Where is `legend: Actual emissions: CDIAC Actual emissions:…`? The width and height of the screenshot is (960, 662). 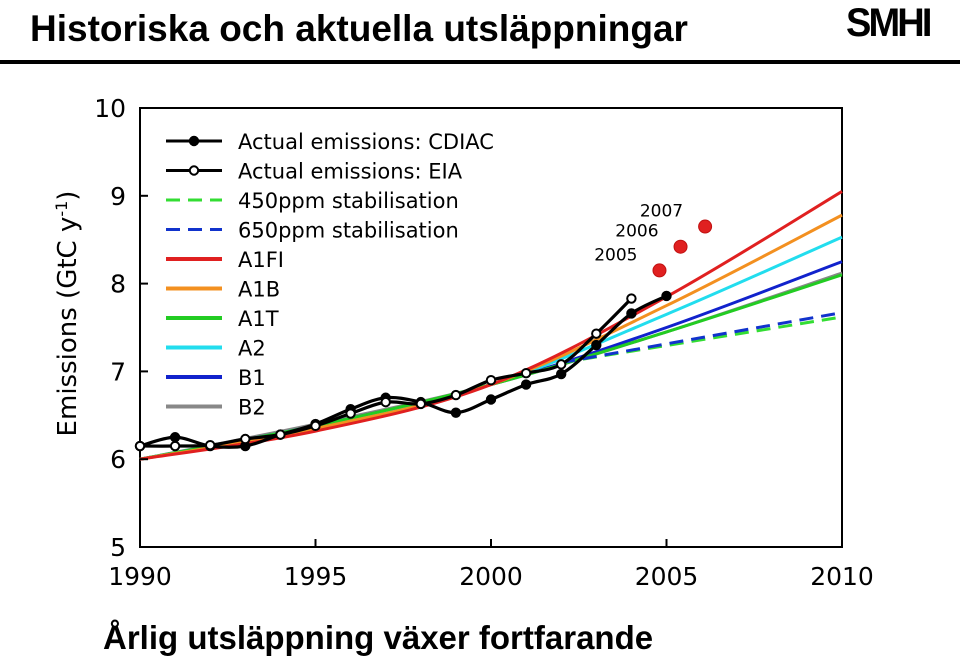 legend: Actual emissions: CDIAC Actual emissions:… is located at coordinates (330, 275).